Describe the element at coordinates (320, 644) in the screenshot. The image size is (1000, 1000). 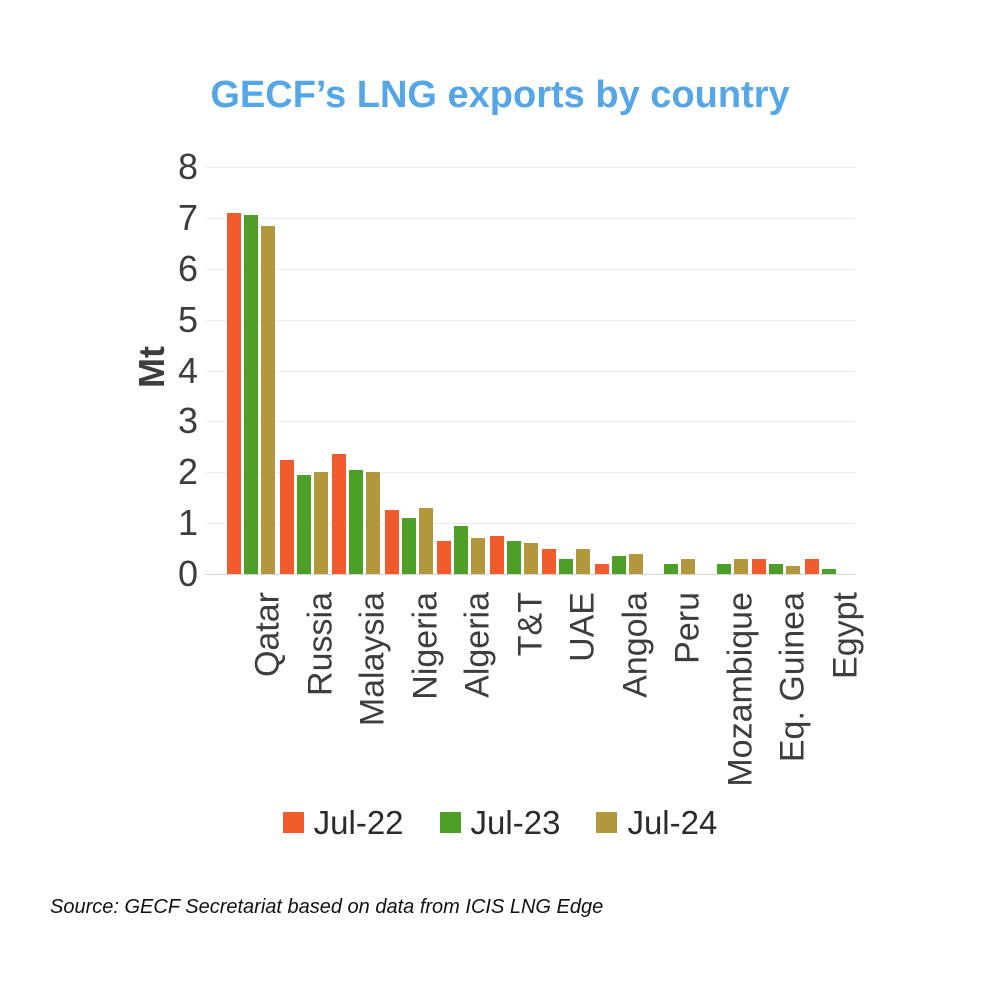
I see `x-axis-category-label-russia: Russia` at that location.